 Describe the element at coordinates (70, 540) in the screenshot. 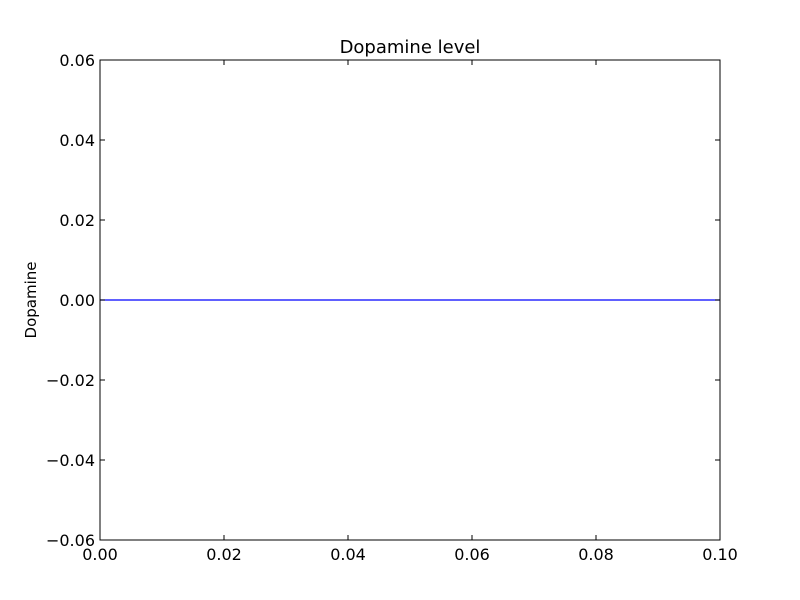

I see `y-tick-label: −0.06` at that location.